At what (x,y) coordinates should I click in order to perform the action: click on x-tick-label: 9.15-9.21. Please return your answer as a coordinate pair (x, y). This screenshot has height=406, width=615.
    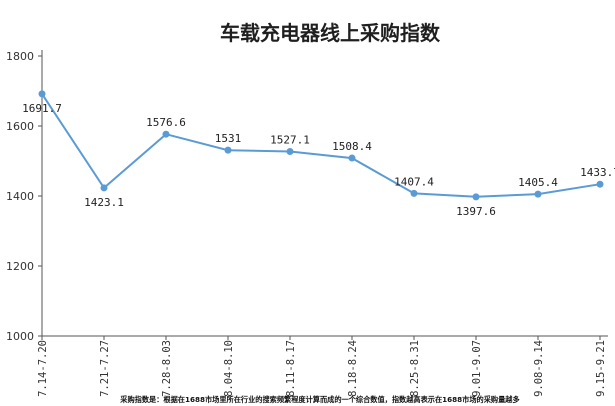
    Looking at the image, I should click on (601, 368).